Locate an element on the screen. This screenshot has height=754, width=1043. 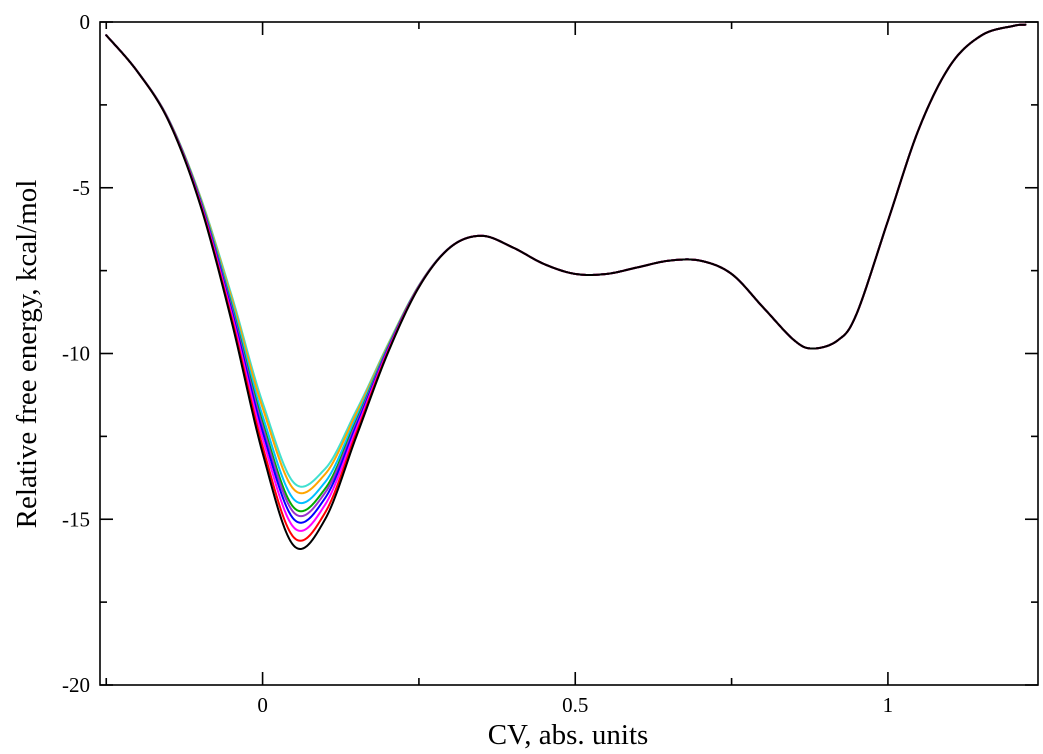
y-tick-label: -20 is located at coordinates (76, 685).